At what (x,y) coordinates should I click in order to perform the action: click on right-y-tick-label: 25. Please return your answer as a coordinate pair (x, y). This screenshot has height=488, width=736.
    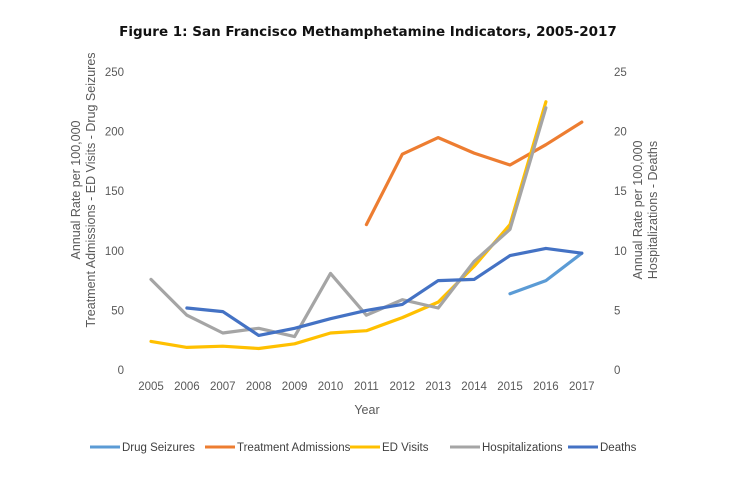
    Looking at the image, I should click on (620, 73).